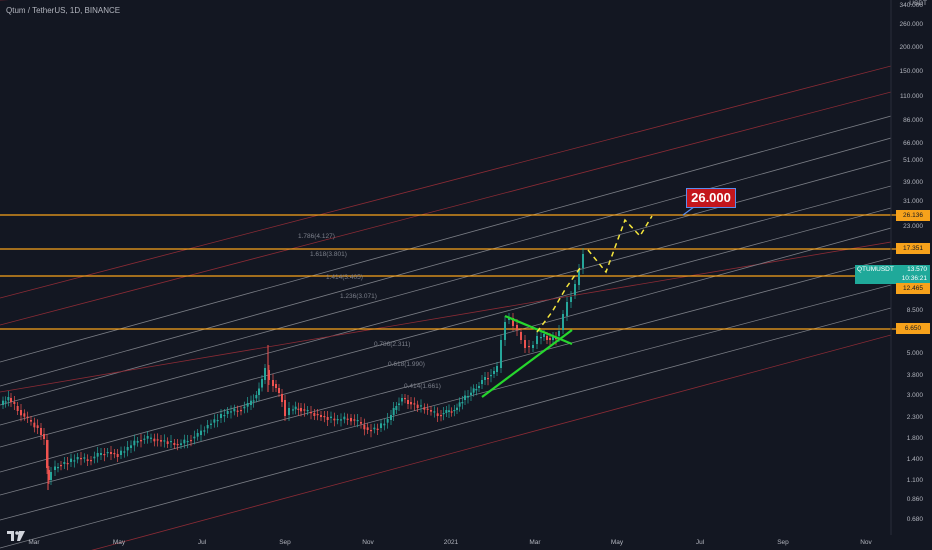 The width and height of the screenshot is (932, 550). Describe the element at coordinates (915, 353) in the screenshot. I see `price-tick: 5.000` at that location.